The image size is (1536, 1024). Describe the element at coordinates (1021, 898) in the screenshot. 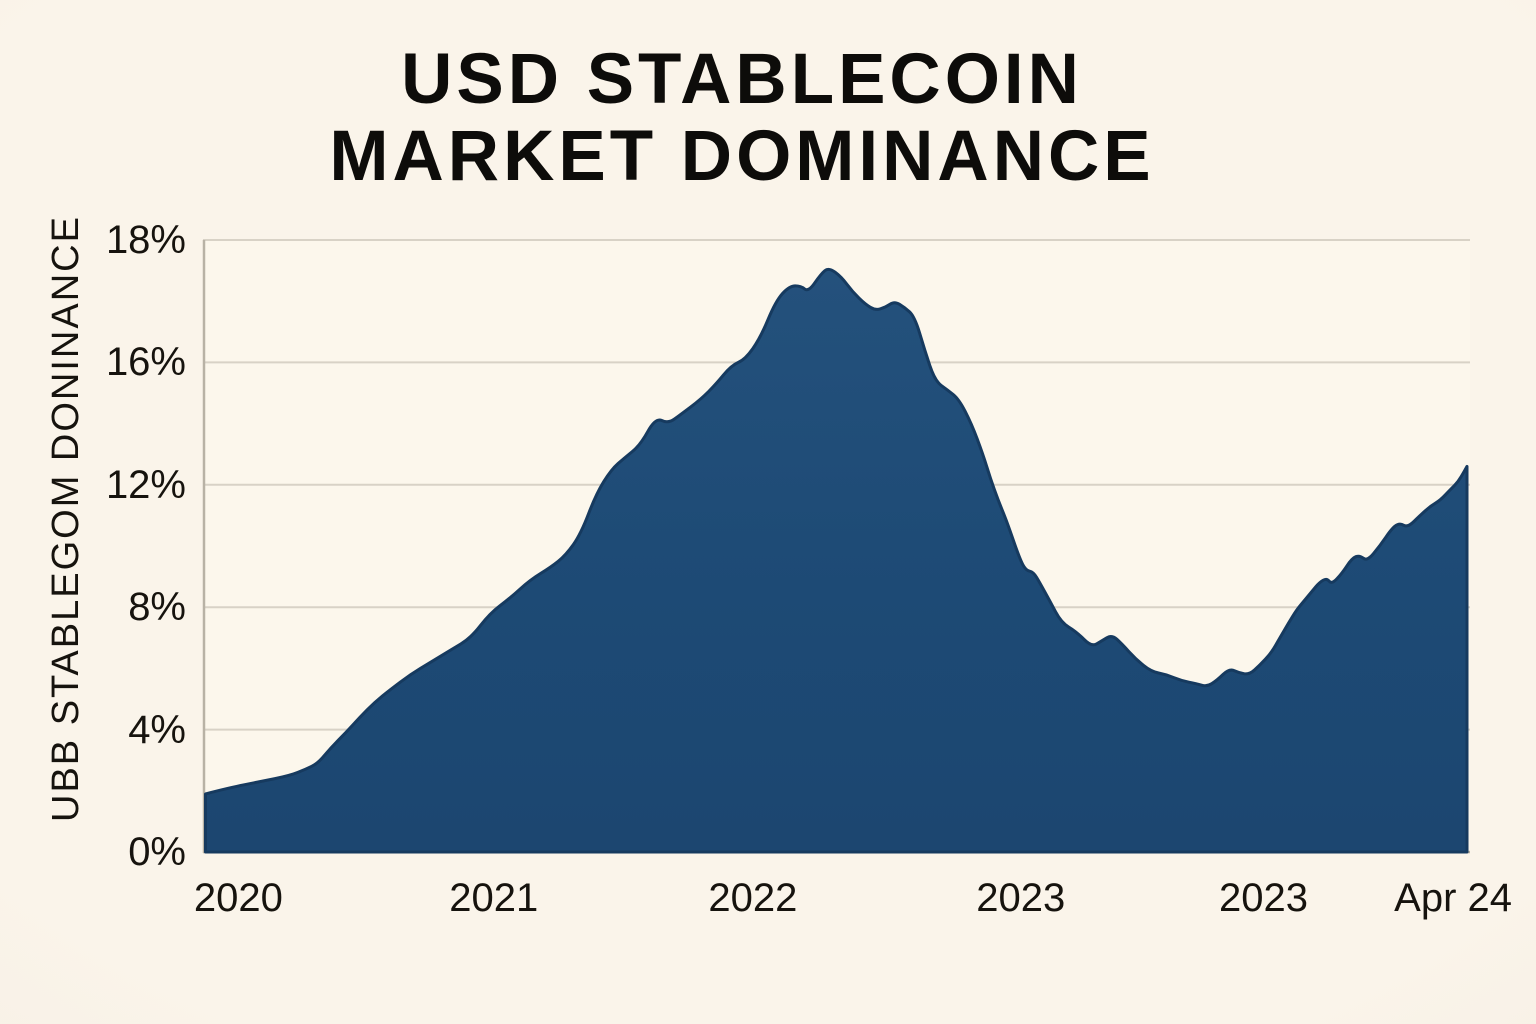

I see `x-tick-label-3-2023: 2023` at that location.